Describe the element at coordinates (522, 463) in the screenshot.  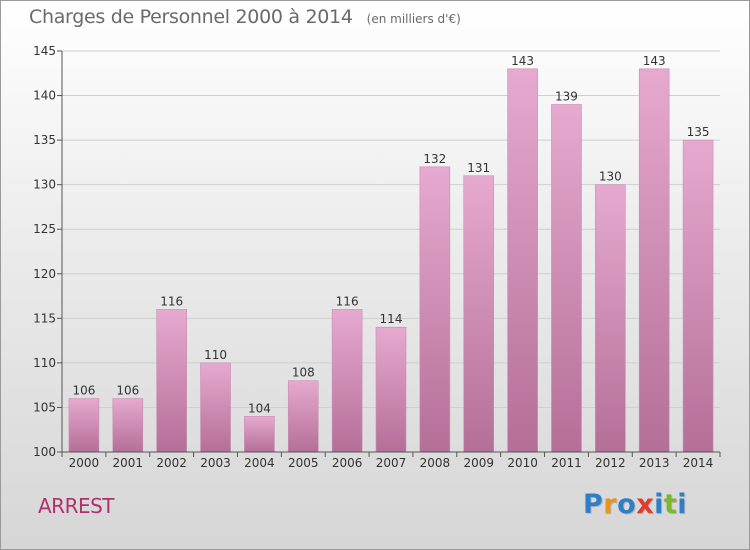
I see `x-tick-label: 2010` at that location.